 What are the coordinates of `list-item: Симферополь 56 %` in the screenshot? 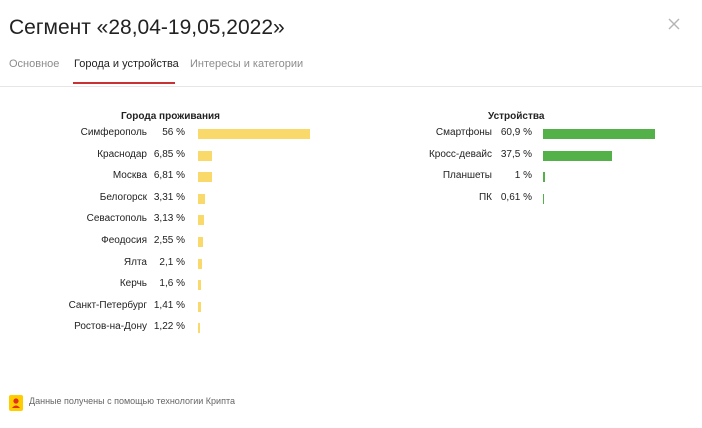 It's located at (351, 134).